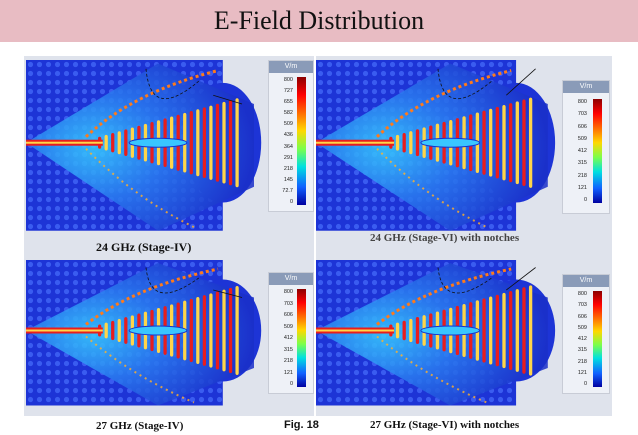 This screenshot has height=435, width=638. Describe the element at coordinates (140, 426) in the screenshot. I see `caption-27ghz-stage-iv: 27 GHz (Stage-IV)` at that location.